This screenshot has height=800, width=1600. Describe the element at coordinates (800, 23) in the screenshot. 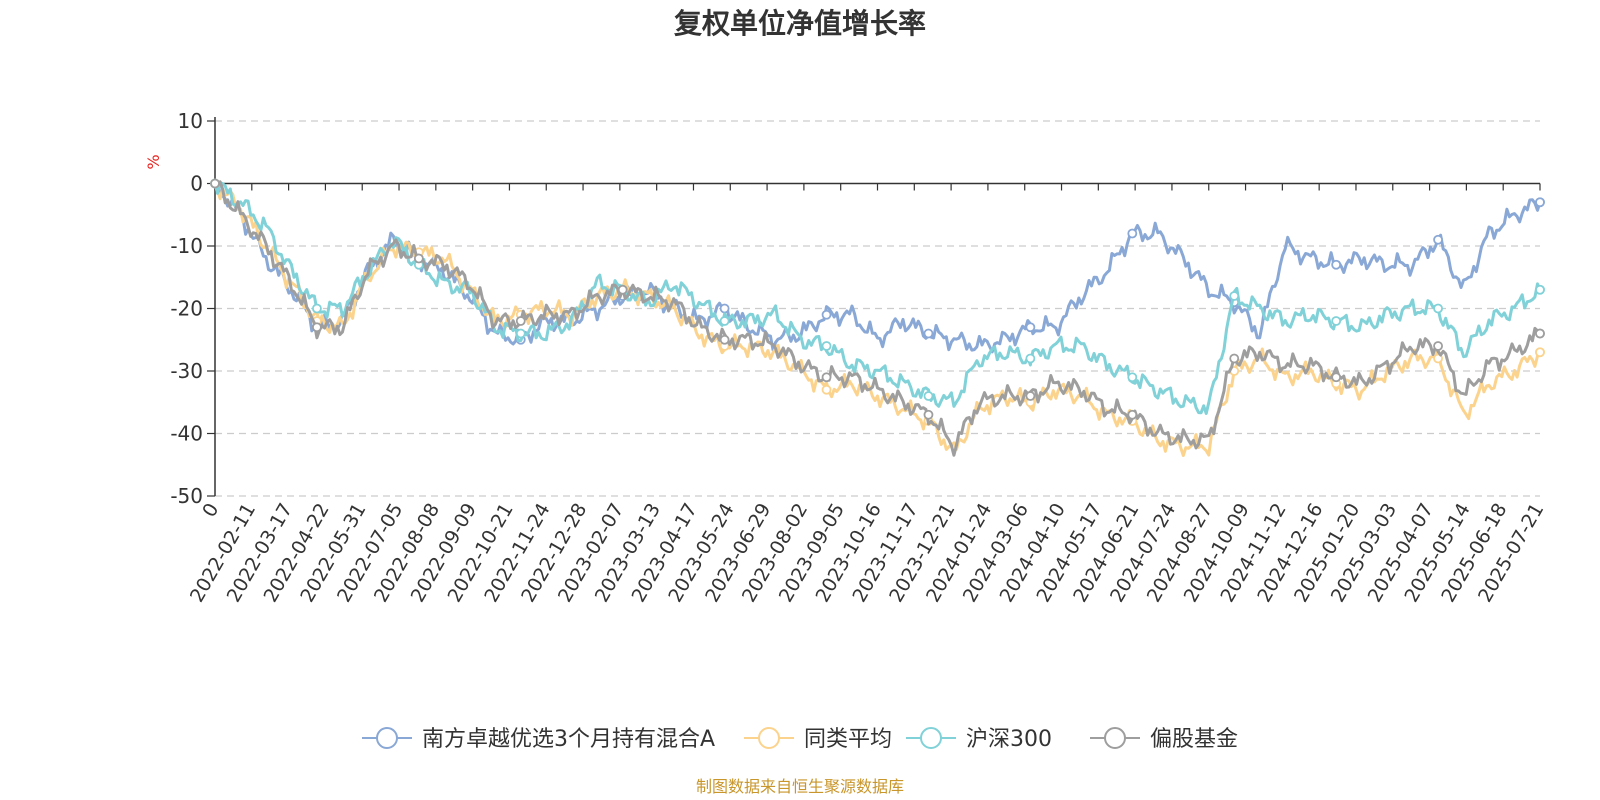

I see `chart-title: 复权单位净值增长率` at that location.